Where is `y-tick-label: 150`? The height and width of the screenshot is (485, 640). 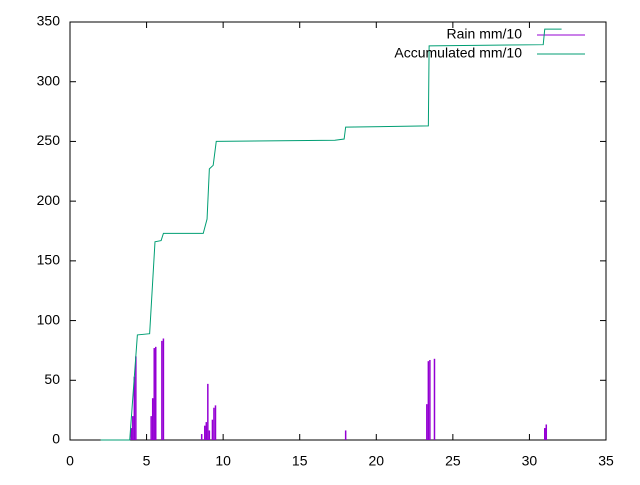 y-tick-label: 150 is located at coordinates (49, 260).